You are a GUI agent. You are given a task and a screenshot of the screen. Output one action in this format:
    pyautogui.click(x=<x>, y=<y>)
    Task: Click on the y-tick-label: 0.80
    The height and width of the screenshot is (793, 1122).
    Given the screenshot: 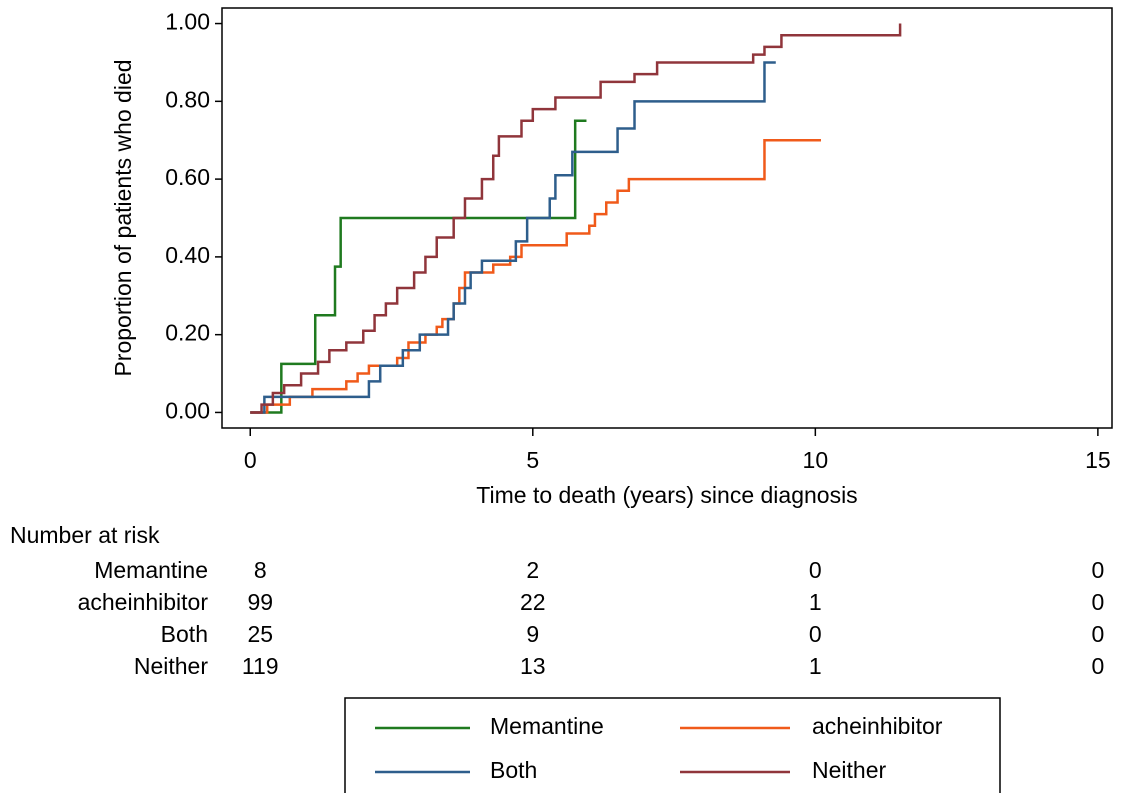 What is the action you would take?
    pyautogui.click(x=187, y=99)
    